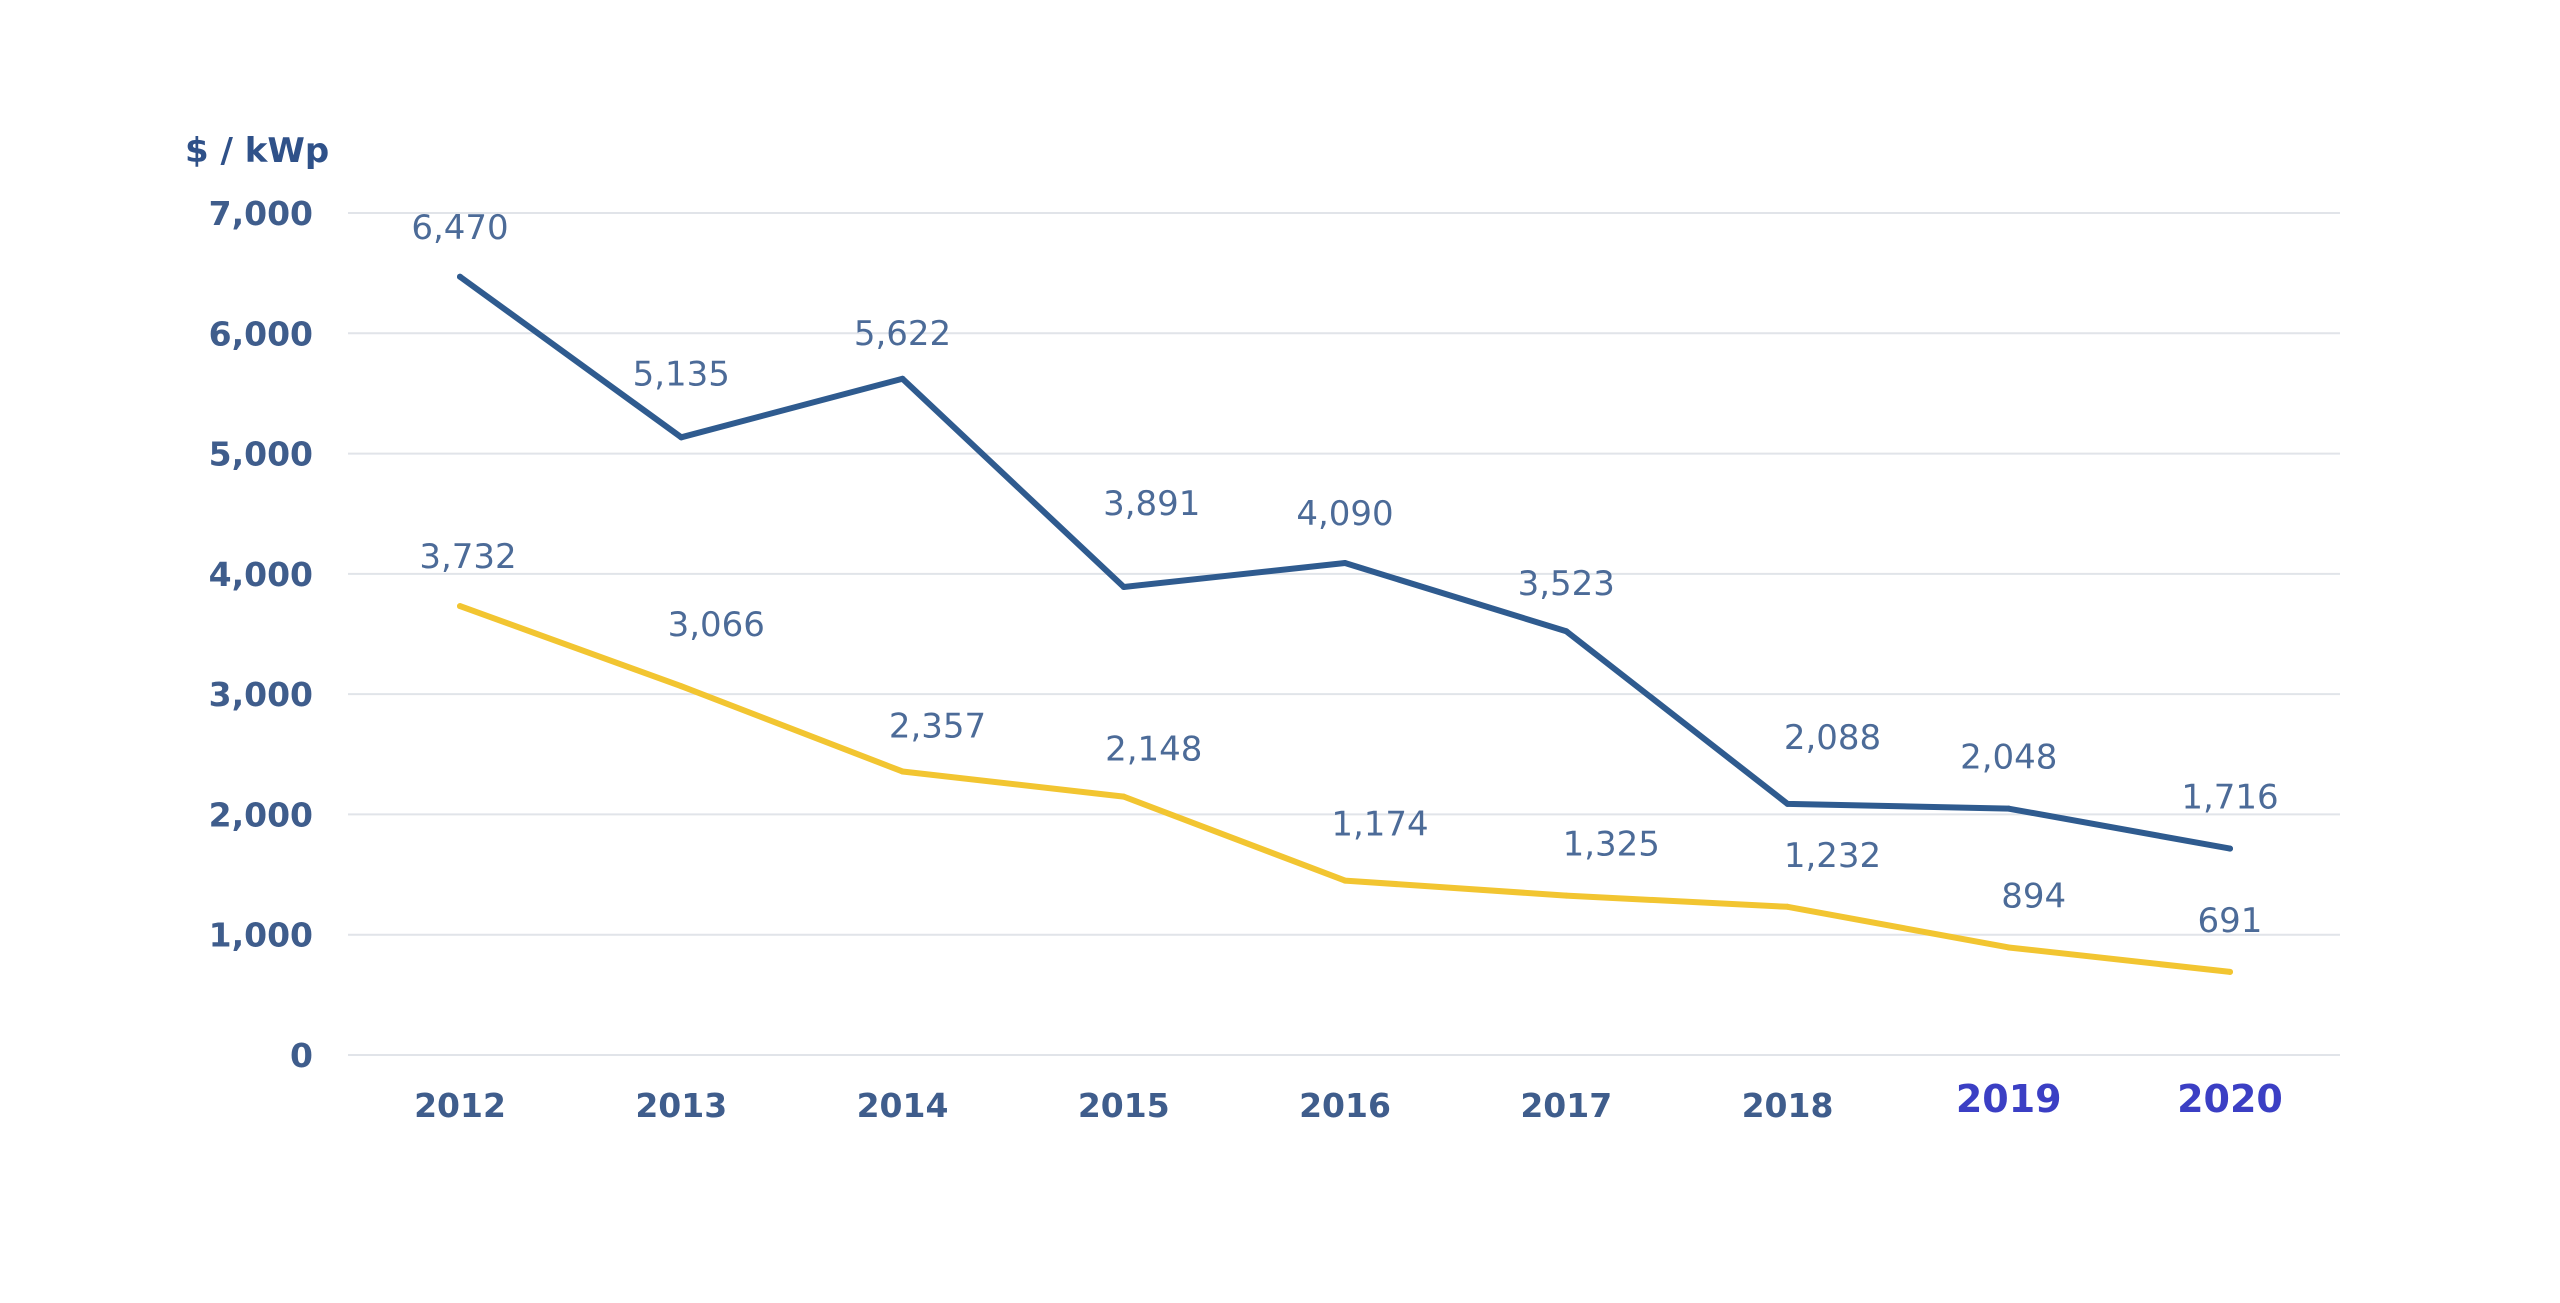 The height and width of the screenshot is (1303, 2560). I want to click on data-label: 691, so click(2230, 921).